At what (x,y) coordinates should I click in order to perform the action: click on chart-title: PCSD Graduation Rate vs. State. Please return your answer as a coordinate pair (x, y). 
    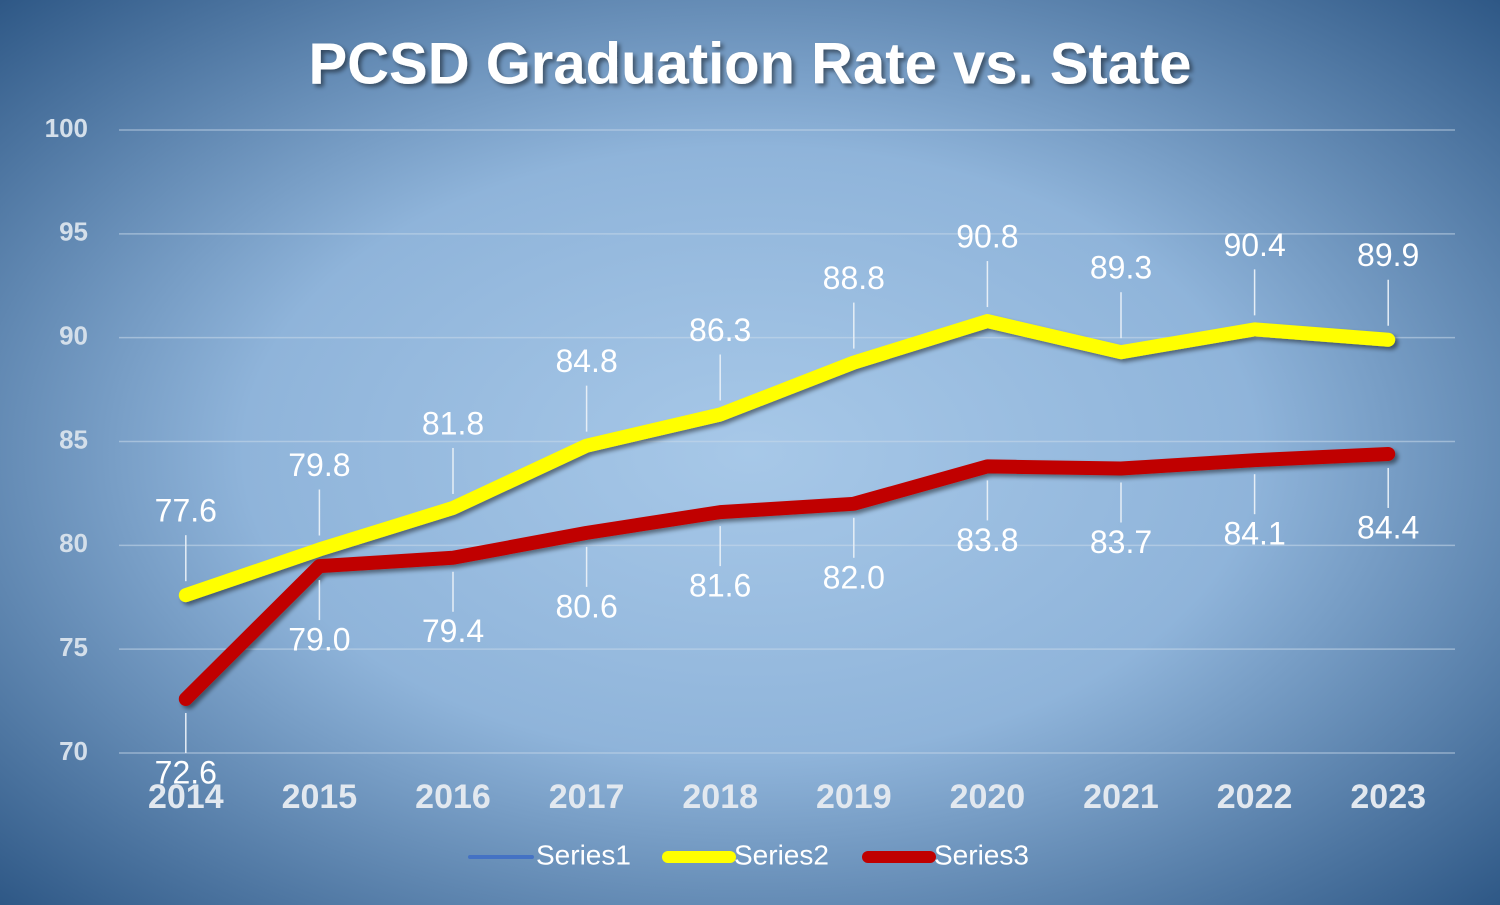
    Looking at the image, I should click on (749, 63).